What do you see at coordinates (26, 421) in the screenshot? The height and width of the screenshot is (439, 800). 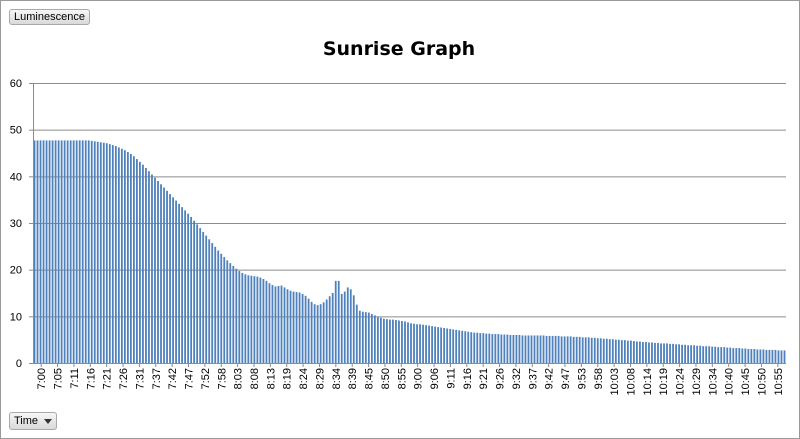 I see `axis-field-label: Time` at bounding box center [26, 421].